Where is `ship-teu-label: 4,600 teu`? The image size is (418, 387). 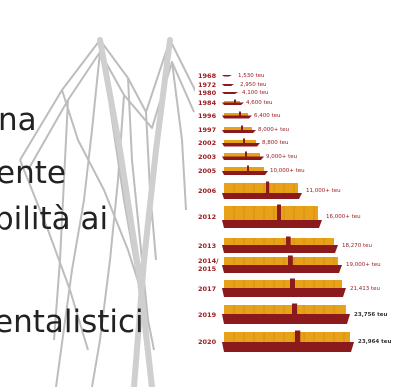
ship-teu-label: 4,600 teu is located at coordinates (259, 103).